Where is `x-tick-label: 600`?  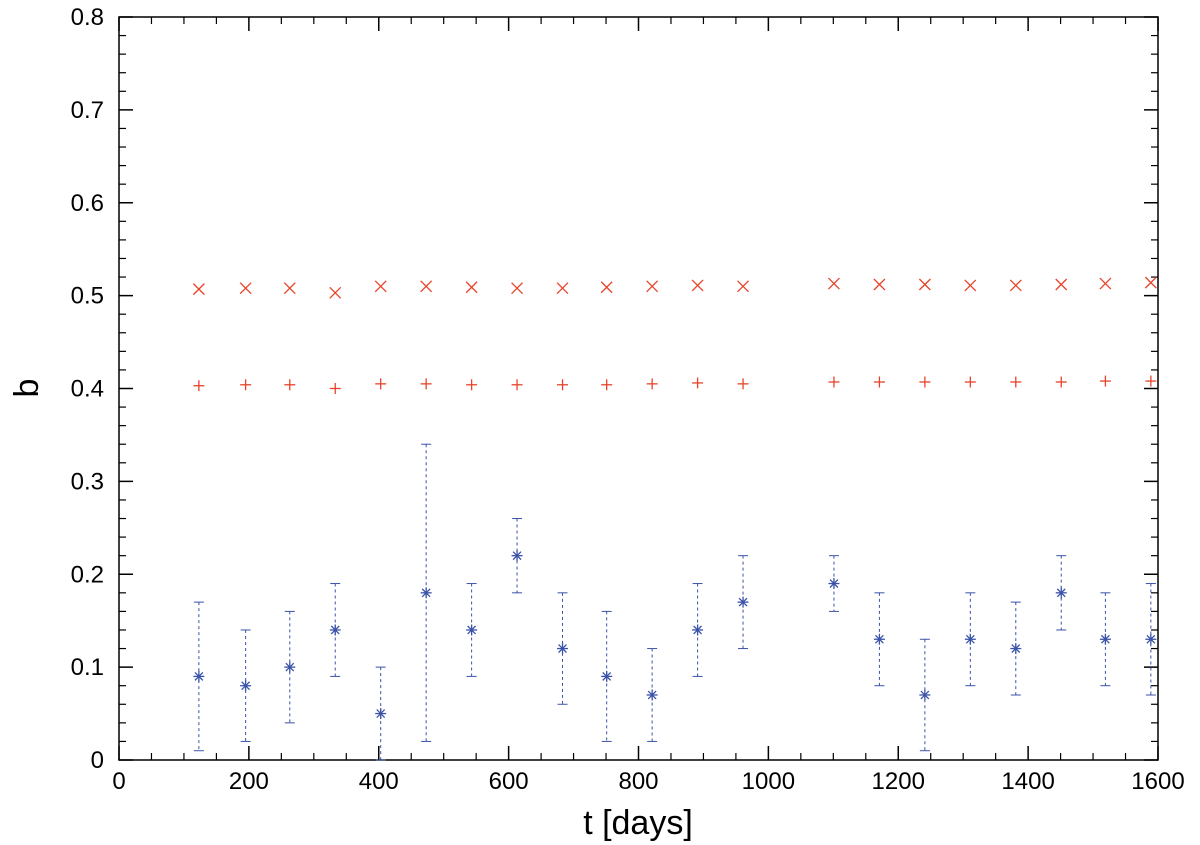 x-tick-label: 600 is located at coordinates (509, 781).